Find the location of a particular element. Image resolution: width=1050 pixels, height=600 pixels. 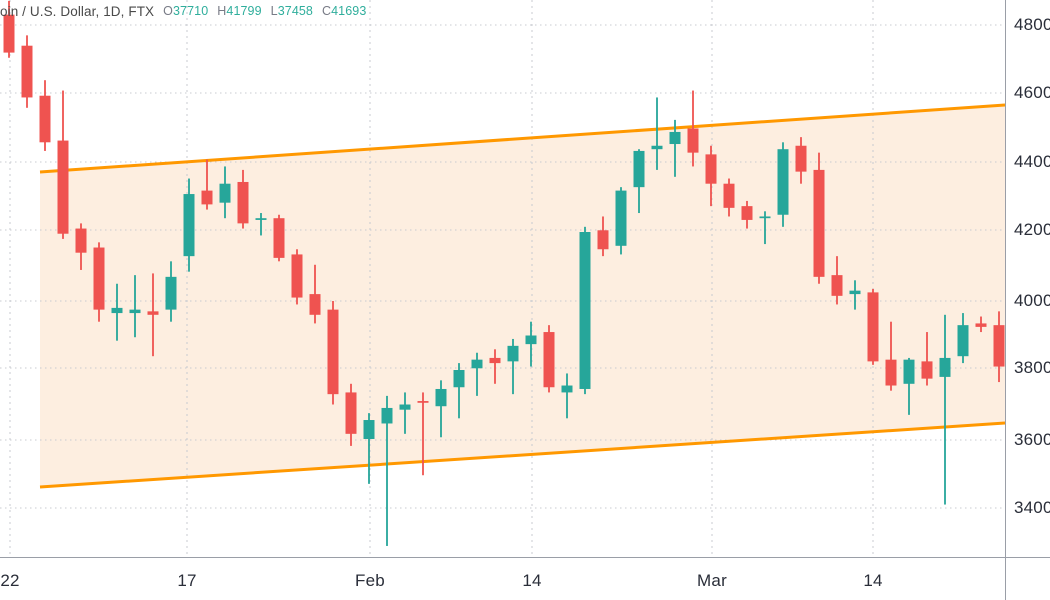

channel-upper-line is located at coordinates (522, 138).